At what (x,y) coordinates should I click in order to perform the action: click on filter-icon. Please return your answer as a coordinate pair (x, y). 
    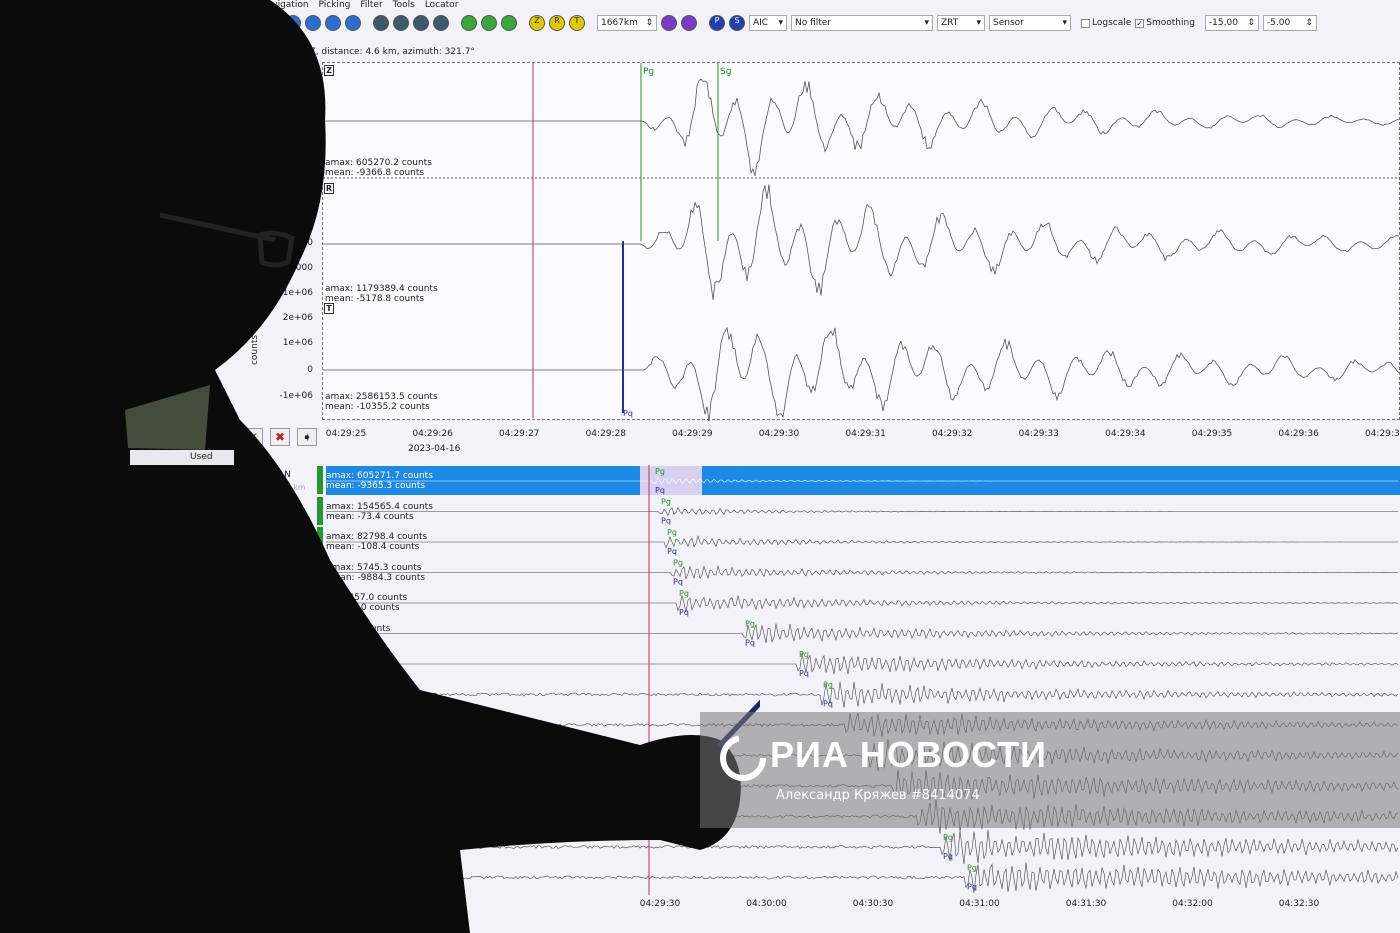
    Looking at the image, I should click on (469, 23).